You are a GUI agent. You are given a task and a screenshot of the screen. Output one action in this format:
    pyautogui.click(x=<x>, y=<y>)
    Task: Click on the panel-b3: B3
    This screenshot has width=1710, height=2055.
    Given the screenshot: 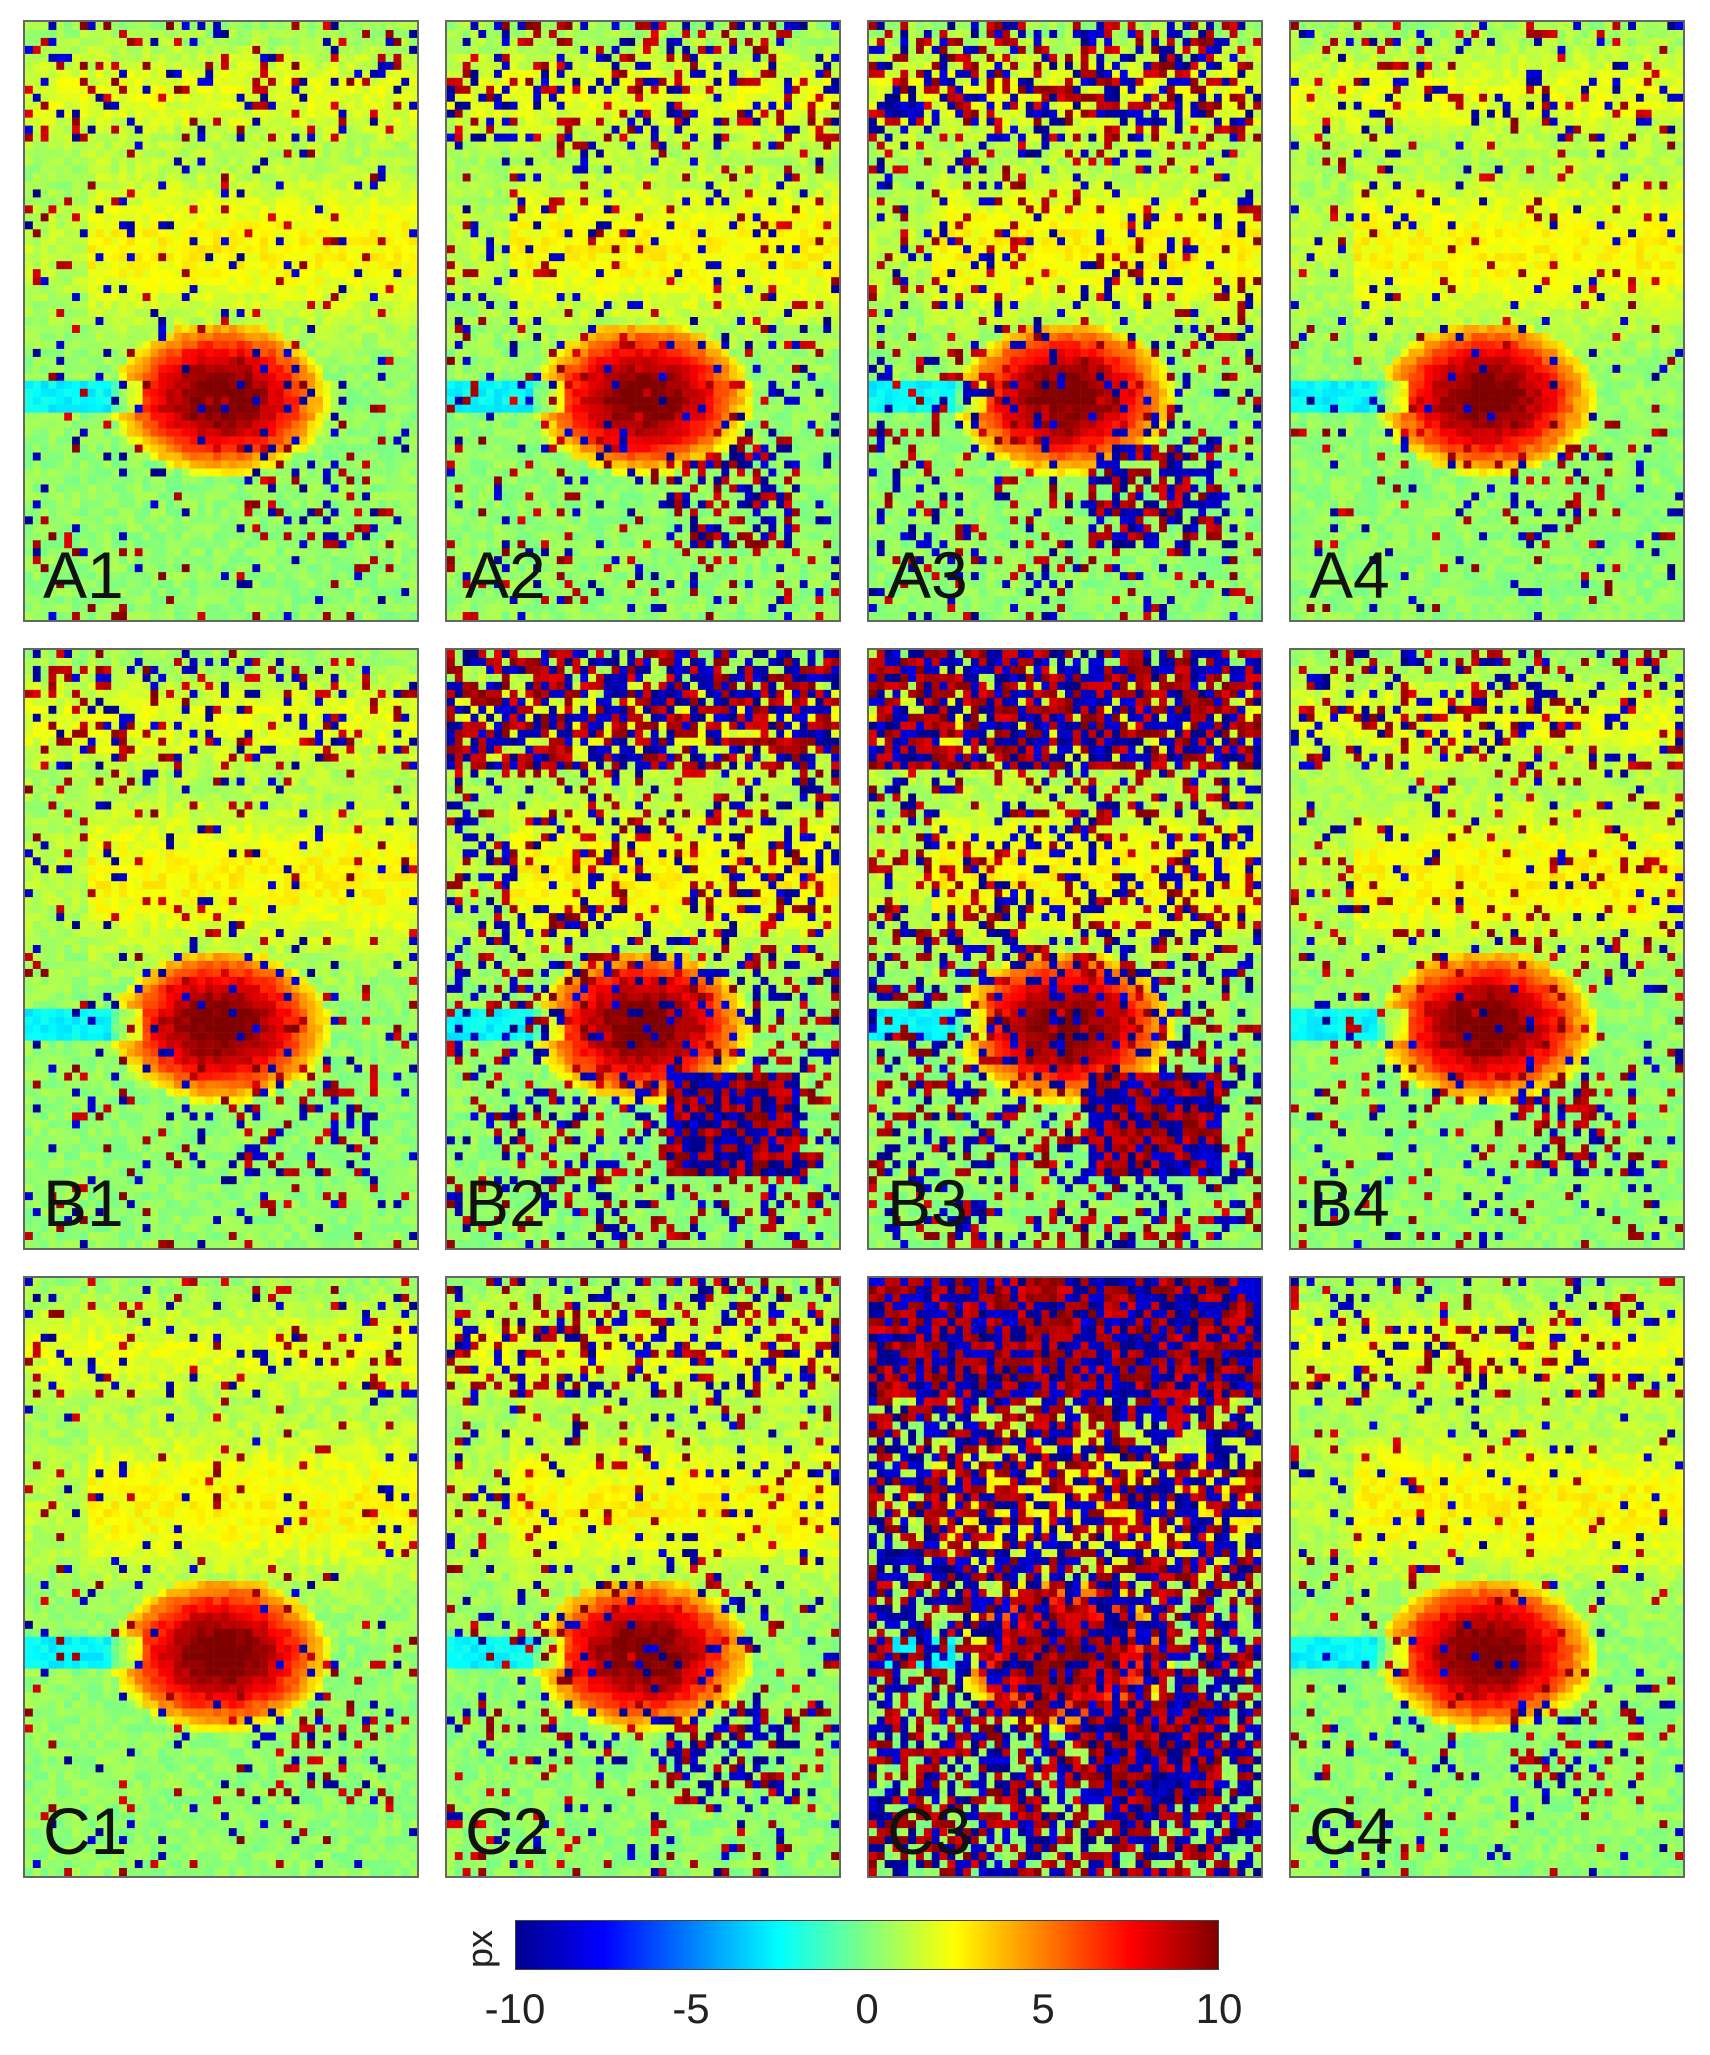 What is the action you would take?
    pyautogui.click(x=1065, y=949)
    